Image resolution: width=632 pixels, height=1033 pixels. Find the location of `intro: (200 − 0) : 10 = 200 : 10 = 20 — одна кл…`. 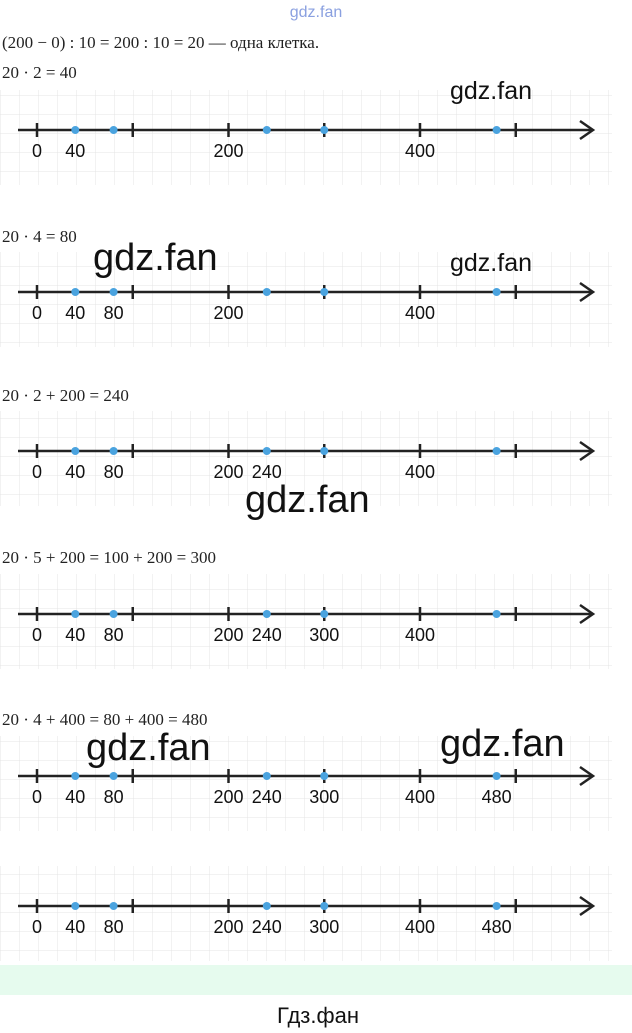

intro: (200 − 0) : 10 = 200 : 10 = 20 — одна кл… is located at coordinates (160, 42).